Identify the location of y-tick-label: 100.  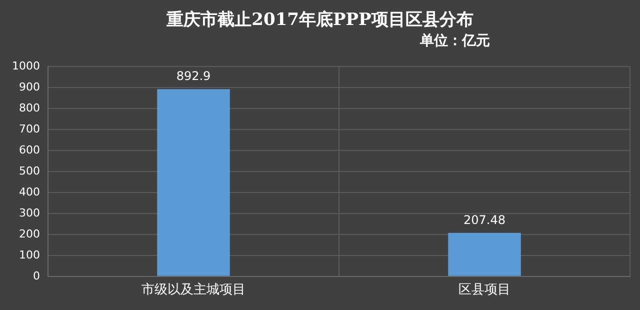
(29, 255).